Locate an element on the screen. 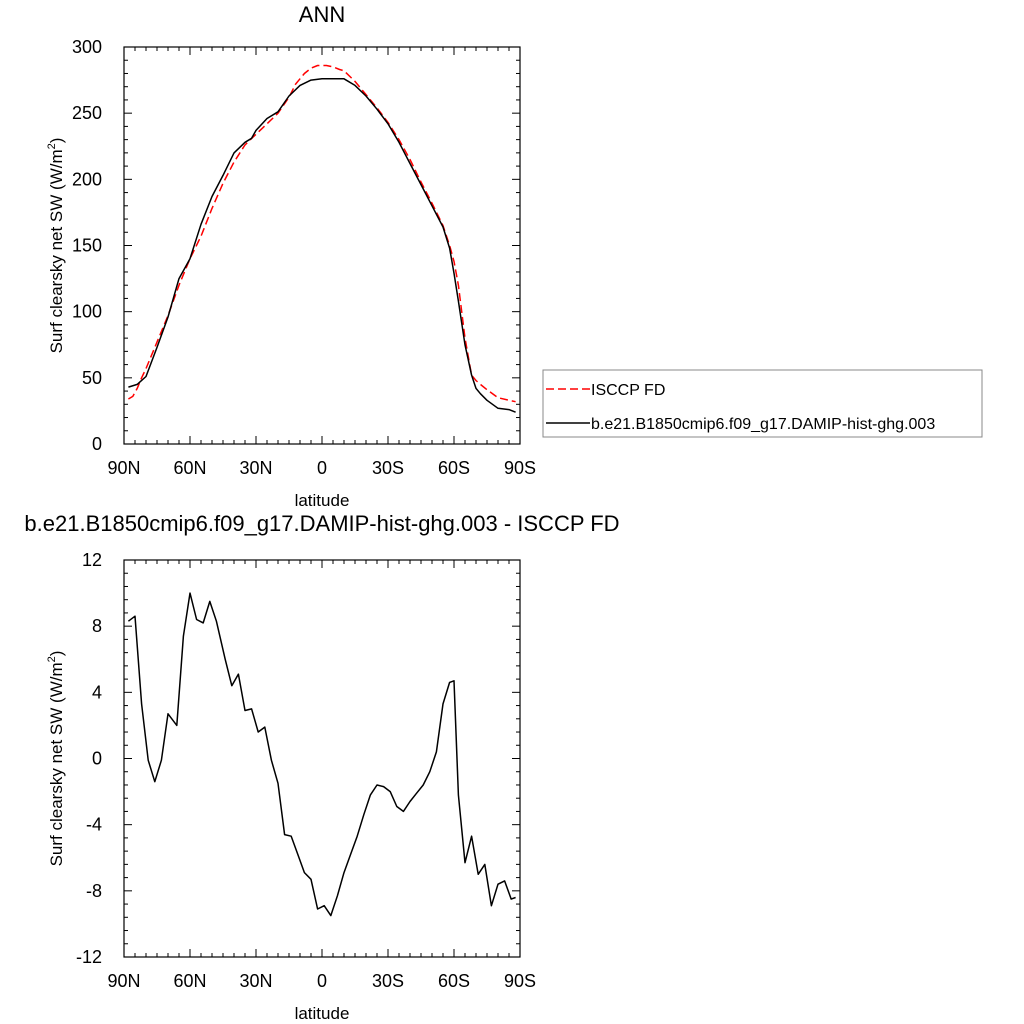 The width and height of the screenshot is (1024, 1024). chart-2-x-tick-label: 30S is located at coordinates (388, 981).